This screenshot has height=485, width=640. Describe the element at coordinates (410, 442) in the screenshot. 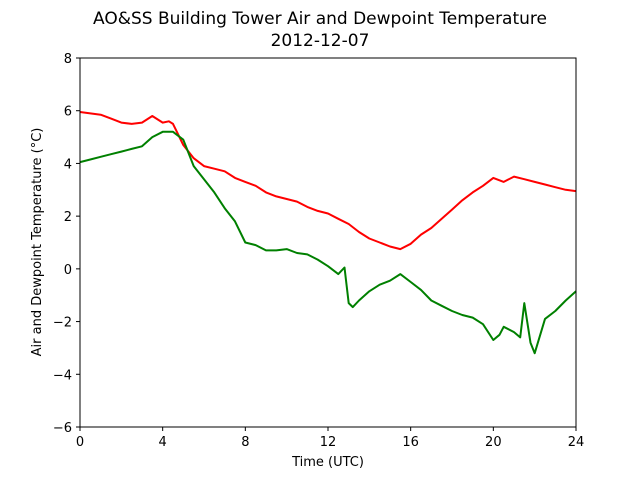

I see `x-tick-label: 16` at that location.